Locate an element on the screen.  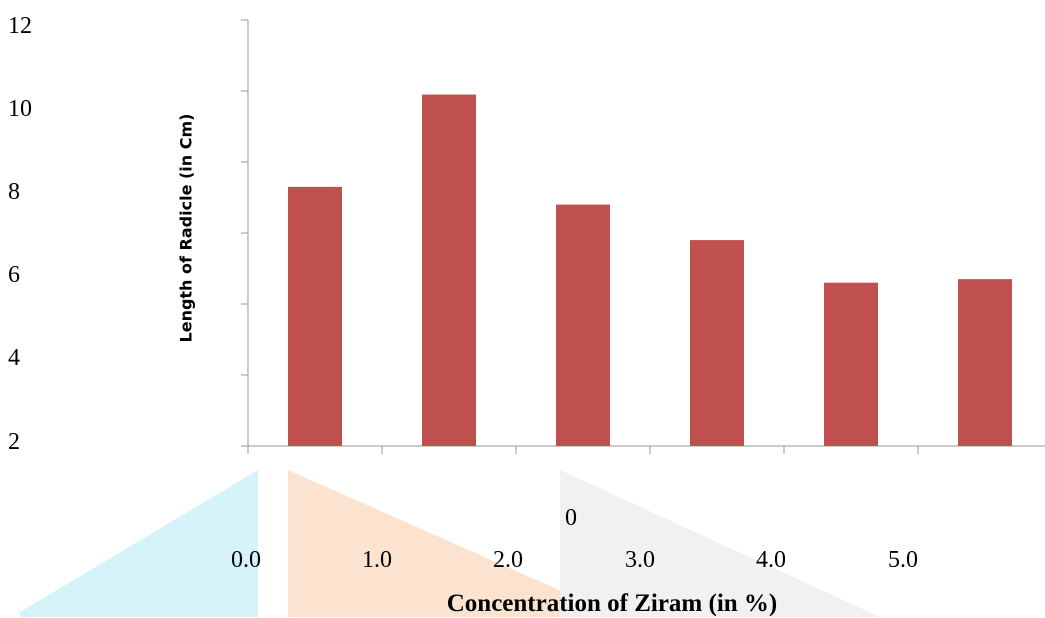
x-tick-label: 3.0 is located at coordinates (640, 560).